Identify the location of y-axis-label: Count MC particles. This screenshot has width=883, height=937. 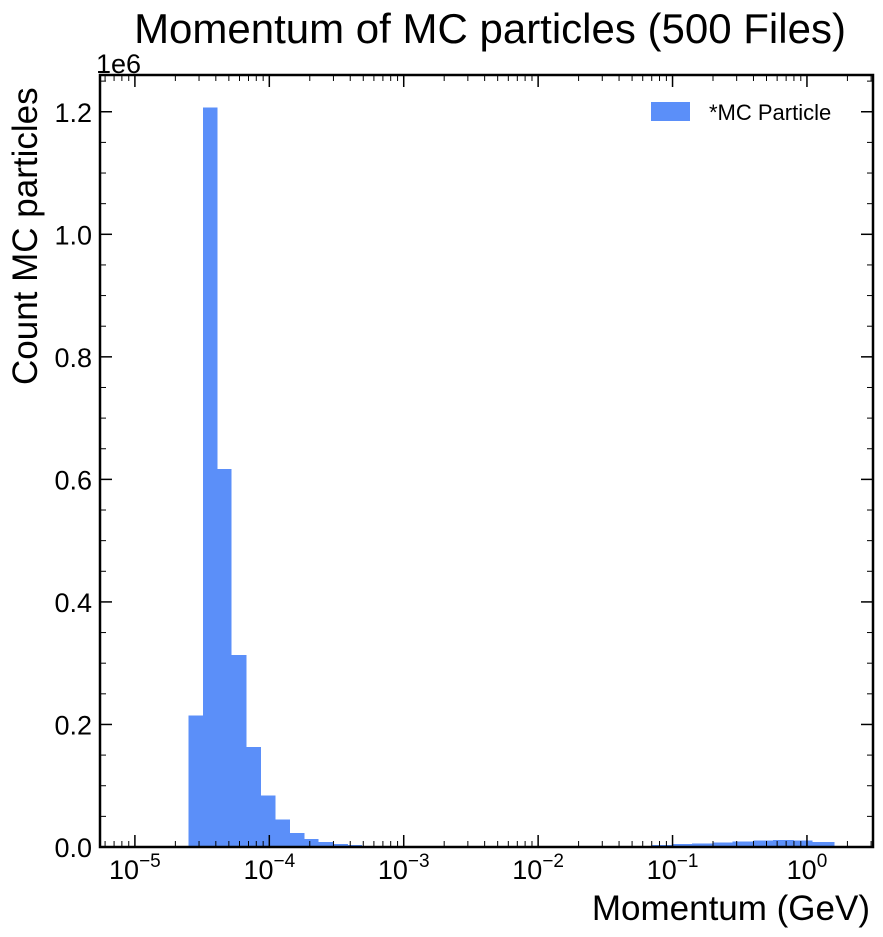
(25, 236).